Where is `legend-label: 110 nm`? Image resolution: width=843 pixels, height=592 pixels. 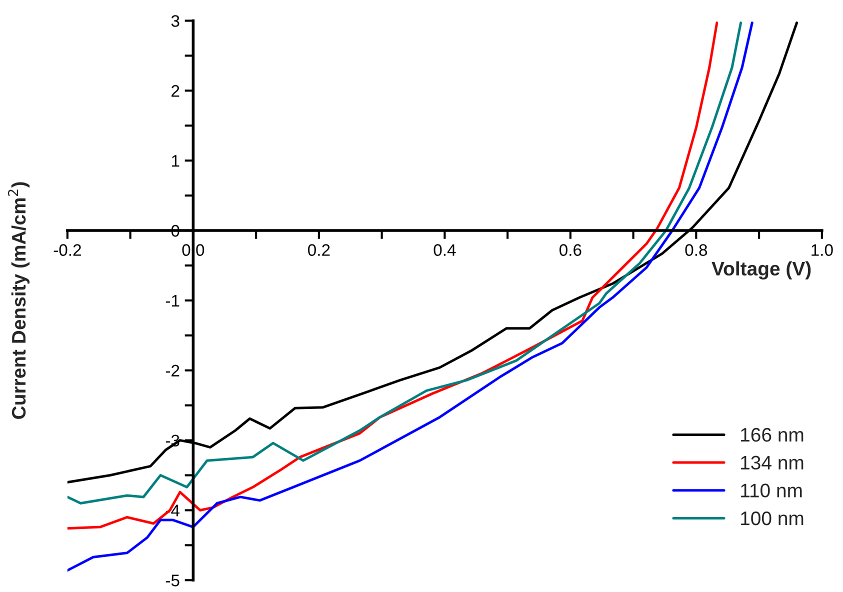
legend-label: 110 nm is located at coordinates (771, 491).